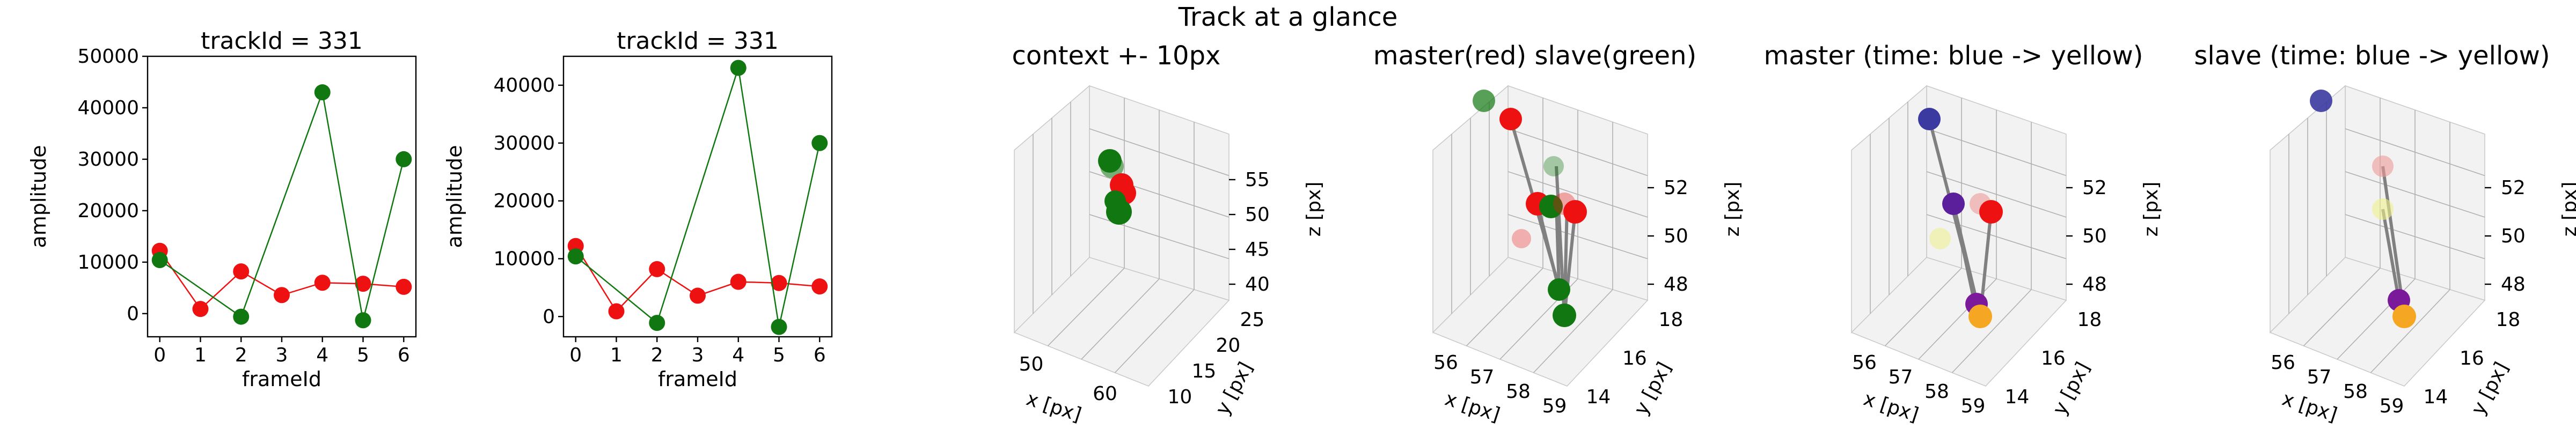 The image size is (2576, 429). Describe the element at coordinates (2372, 56) in the screenshot. I see `plot-title: slave (time: blue -> yellow)` at that location.